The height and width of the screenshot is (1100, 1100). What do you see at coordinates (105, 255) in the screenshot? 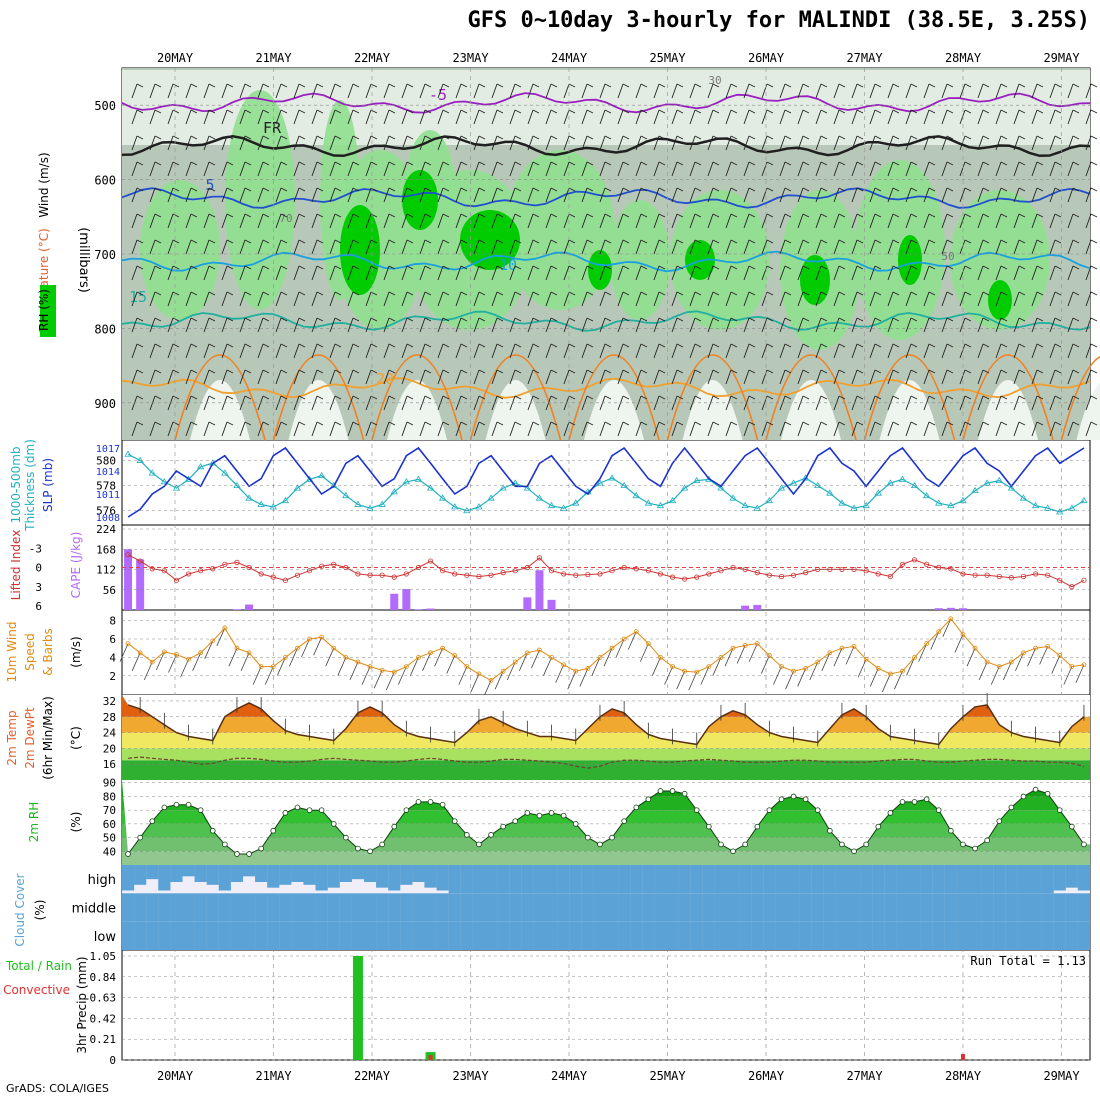
I see `pressure-tick: 700` at bounding box center [105, 255].